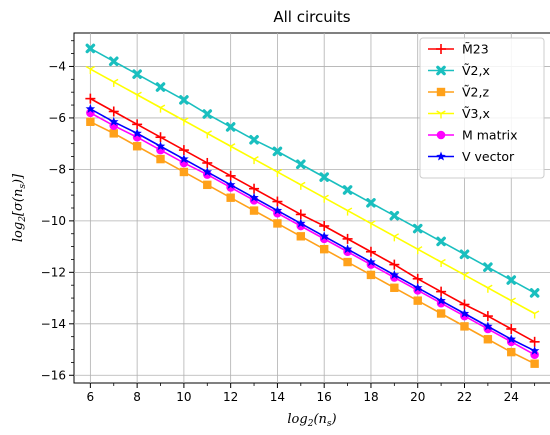 This screenshot has width=550, height=435. What do you see at coordinates (459, 113) in the screenshot?
I see `legend-entry: Ṽ3,x` at bounding box center [459, 113].